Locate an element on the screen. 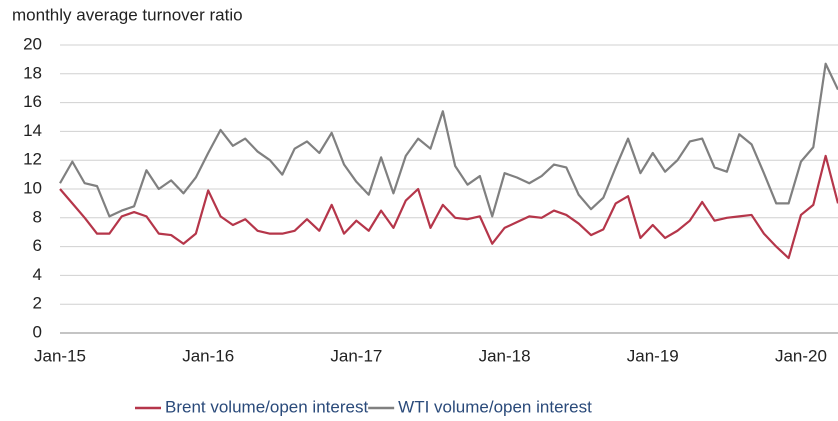 This screenshot has height=421, width=838. y-tick-label: 0 is located at coordinates (37, 331).